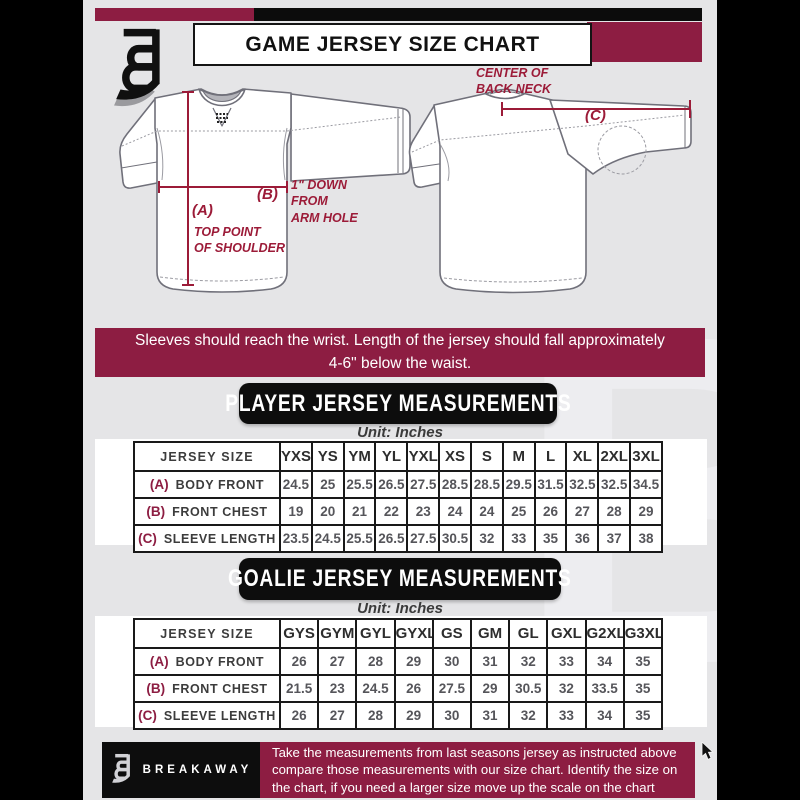  Describe the element at coordinates (423, 511) in the screenshot. I see `measurement-cell: 23` at that location.